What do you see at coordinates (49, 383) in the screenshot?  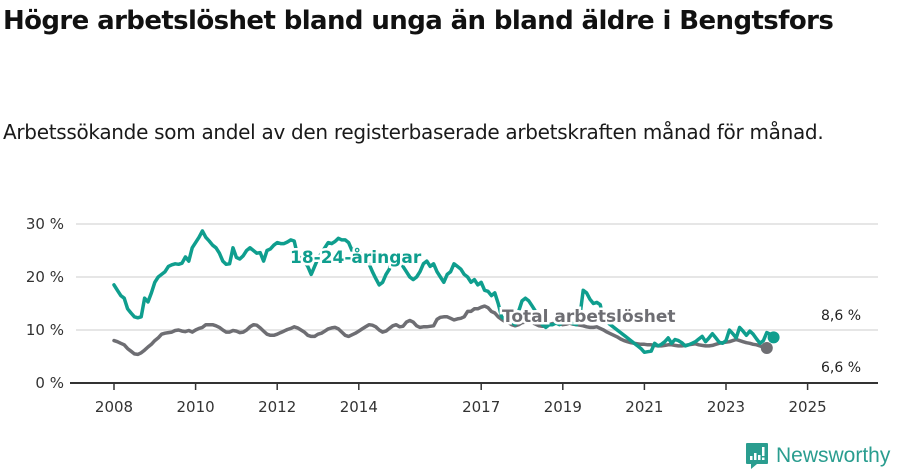 I see `y-tick-0: 0 %` at bounding box center [49, 383].